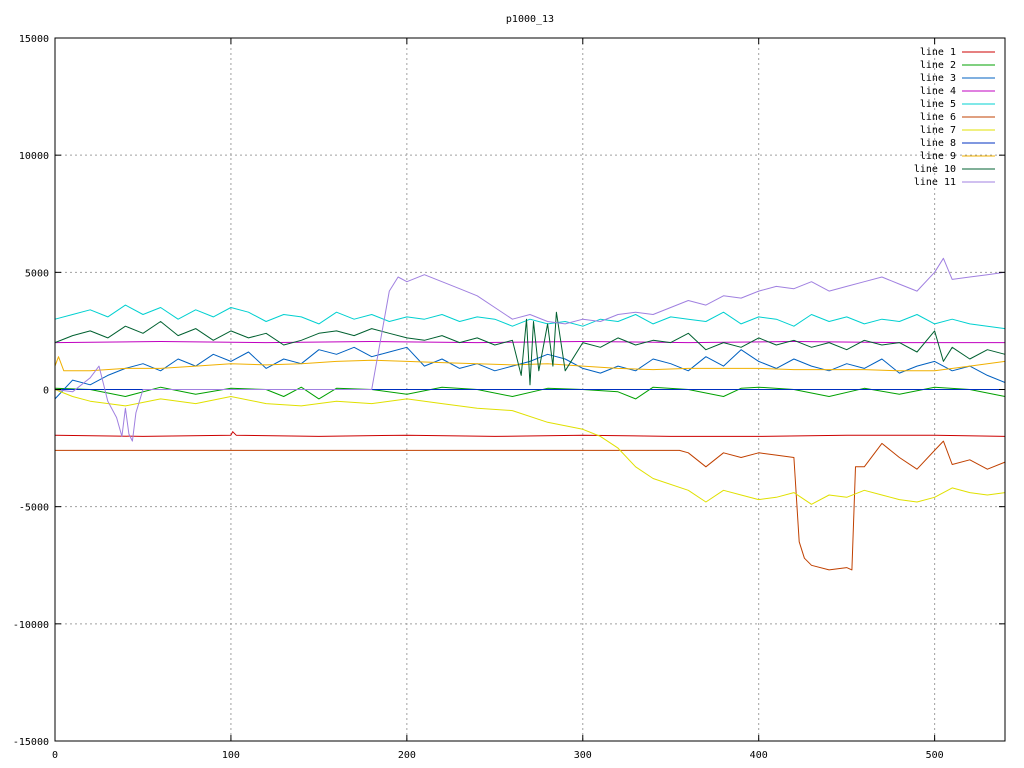 This screenshot has width=1024, height=768. What do you see at coordinates (55, 755) in the screenshot?
I see `x-tick-label: 0` at bounding box center [55, 755].